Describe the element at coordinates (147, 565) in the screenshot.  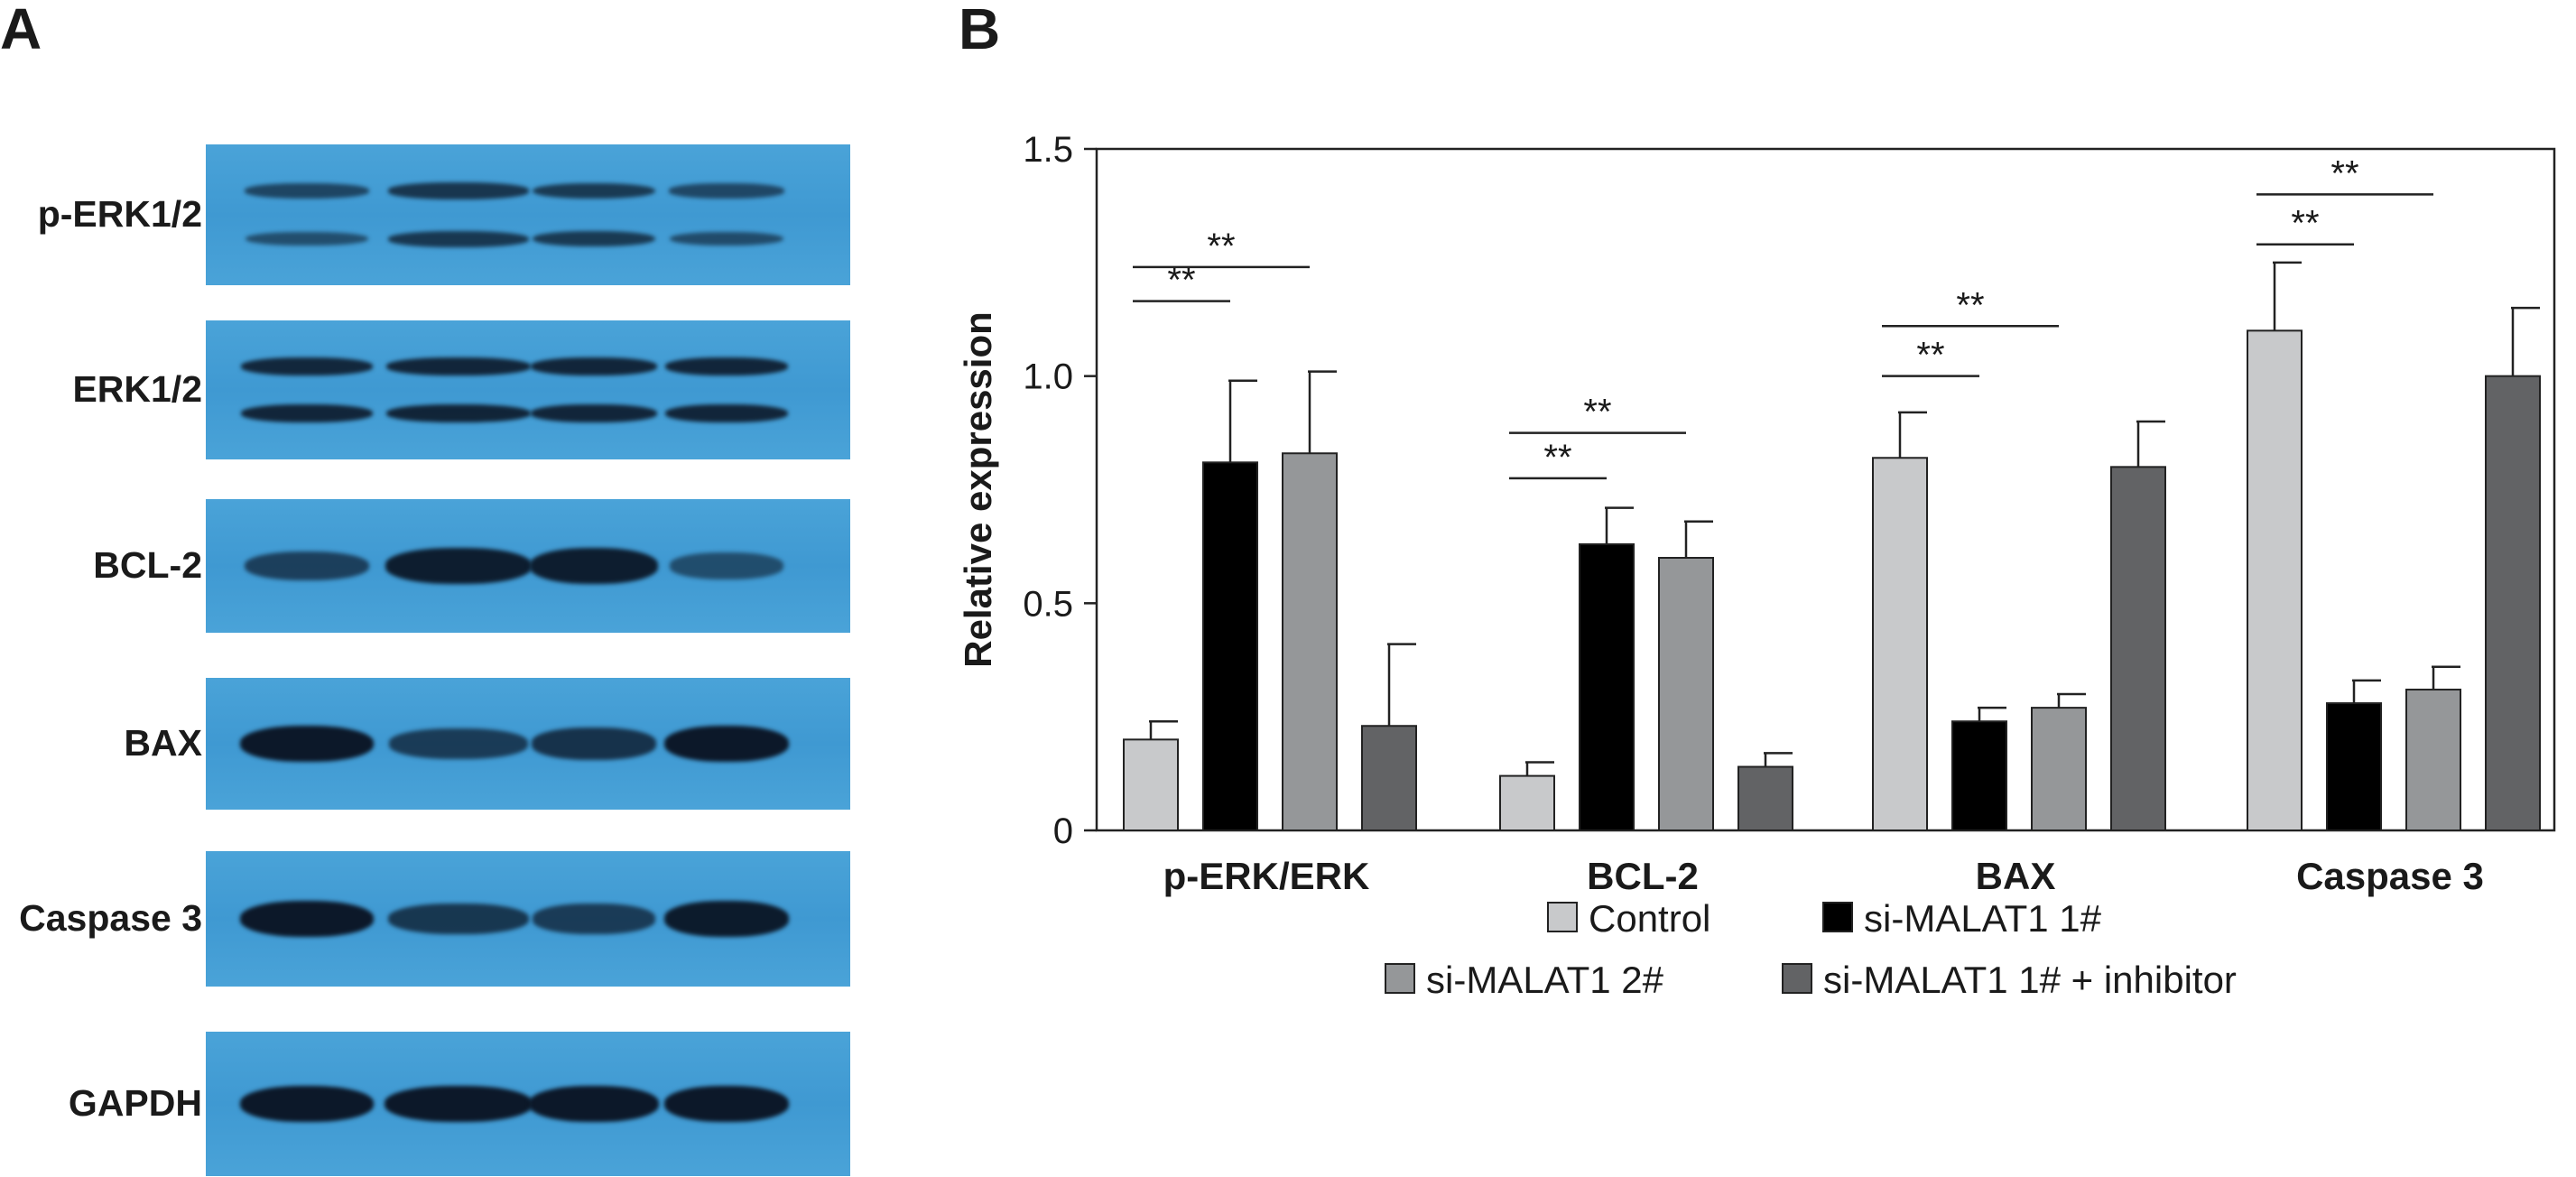
I see `blot-label: BCL-2` at that location.